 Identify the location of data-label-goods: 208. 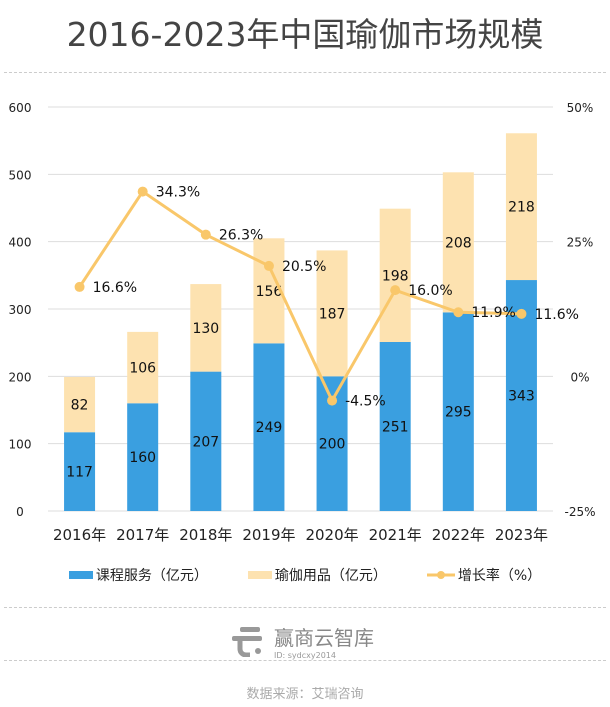
(458, 243).